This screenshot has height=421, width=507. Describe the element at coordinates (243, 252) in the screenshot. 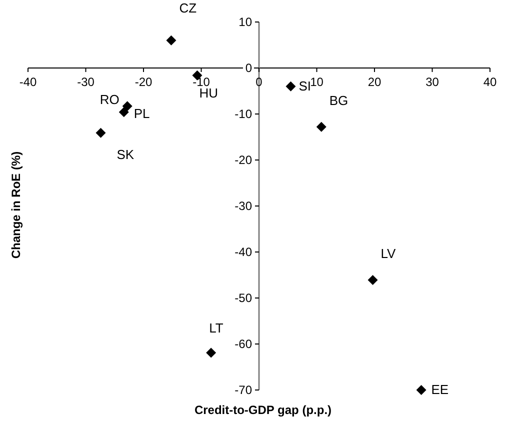

I see `y-tick-label: -40` at that location.